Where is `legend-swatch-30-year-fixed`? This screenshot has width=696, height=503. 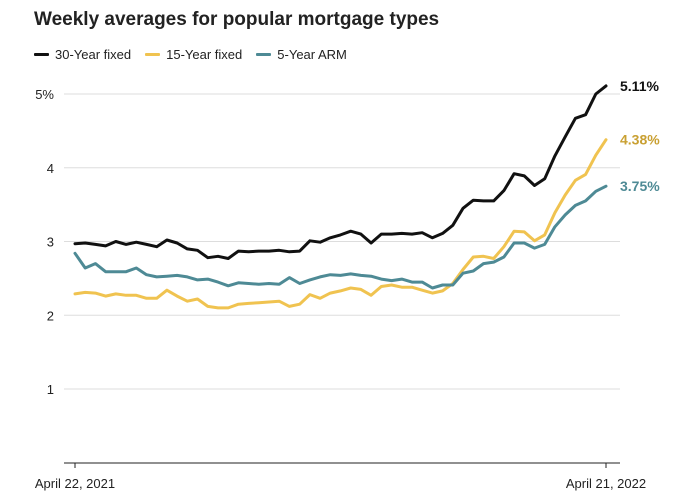
legend-swatch-30-year-fixed is located at coordinates (41, 54).